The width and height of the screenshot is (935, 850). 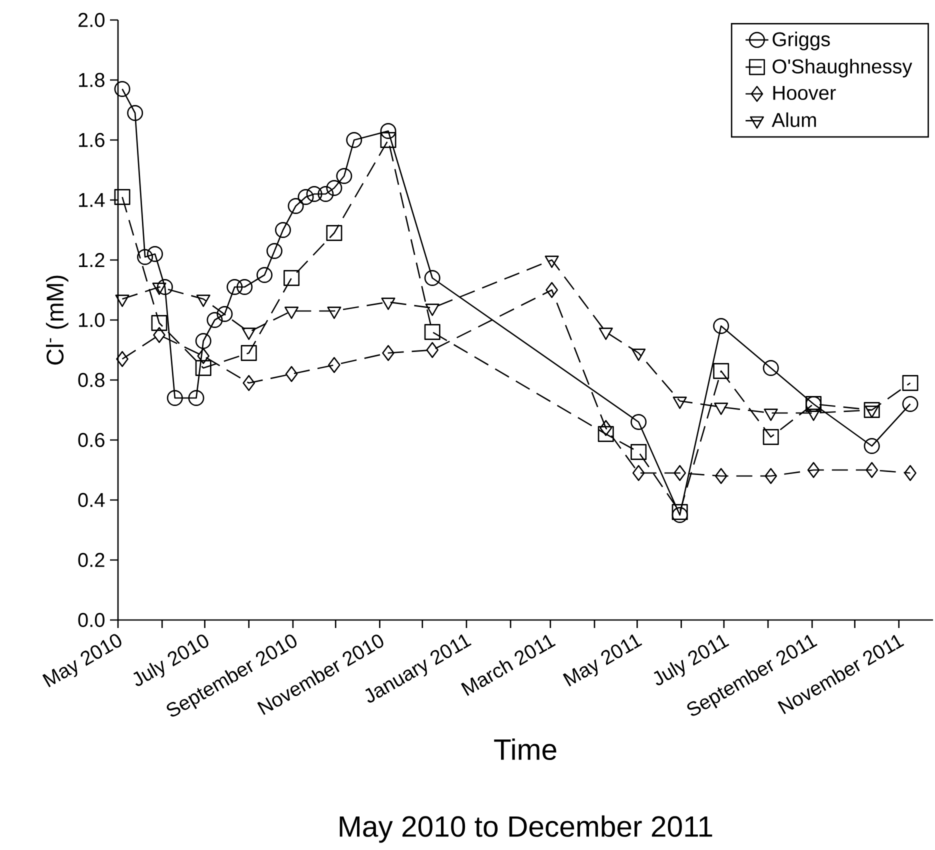 What do you see at coordinates (92, 200) in the screenshot?
I see `y-tick-label: 1.4` at bounding box center [92, 200].